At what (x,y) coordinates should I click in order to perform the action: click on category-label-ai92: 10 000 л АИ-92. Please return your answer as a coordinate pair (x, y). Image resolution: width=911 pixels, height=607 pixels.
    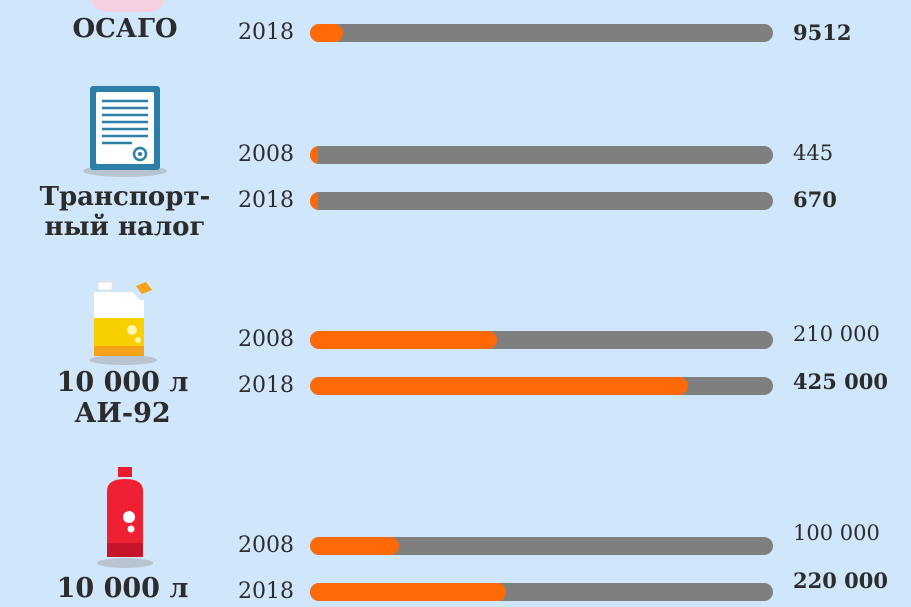
    Looking at the image, I should click on (122, 398).